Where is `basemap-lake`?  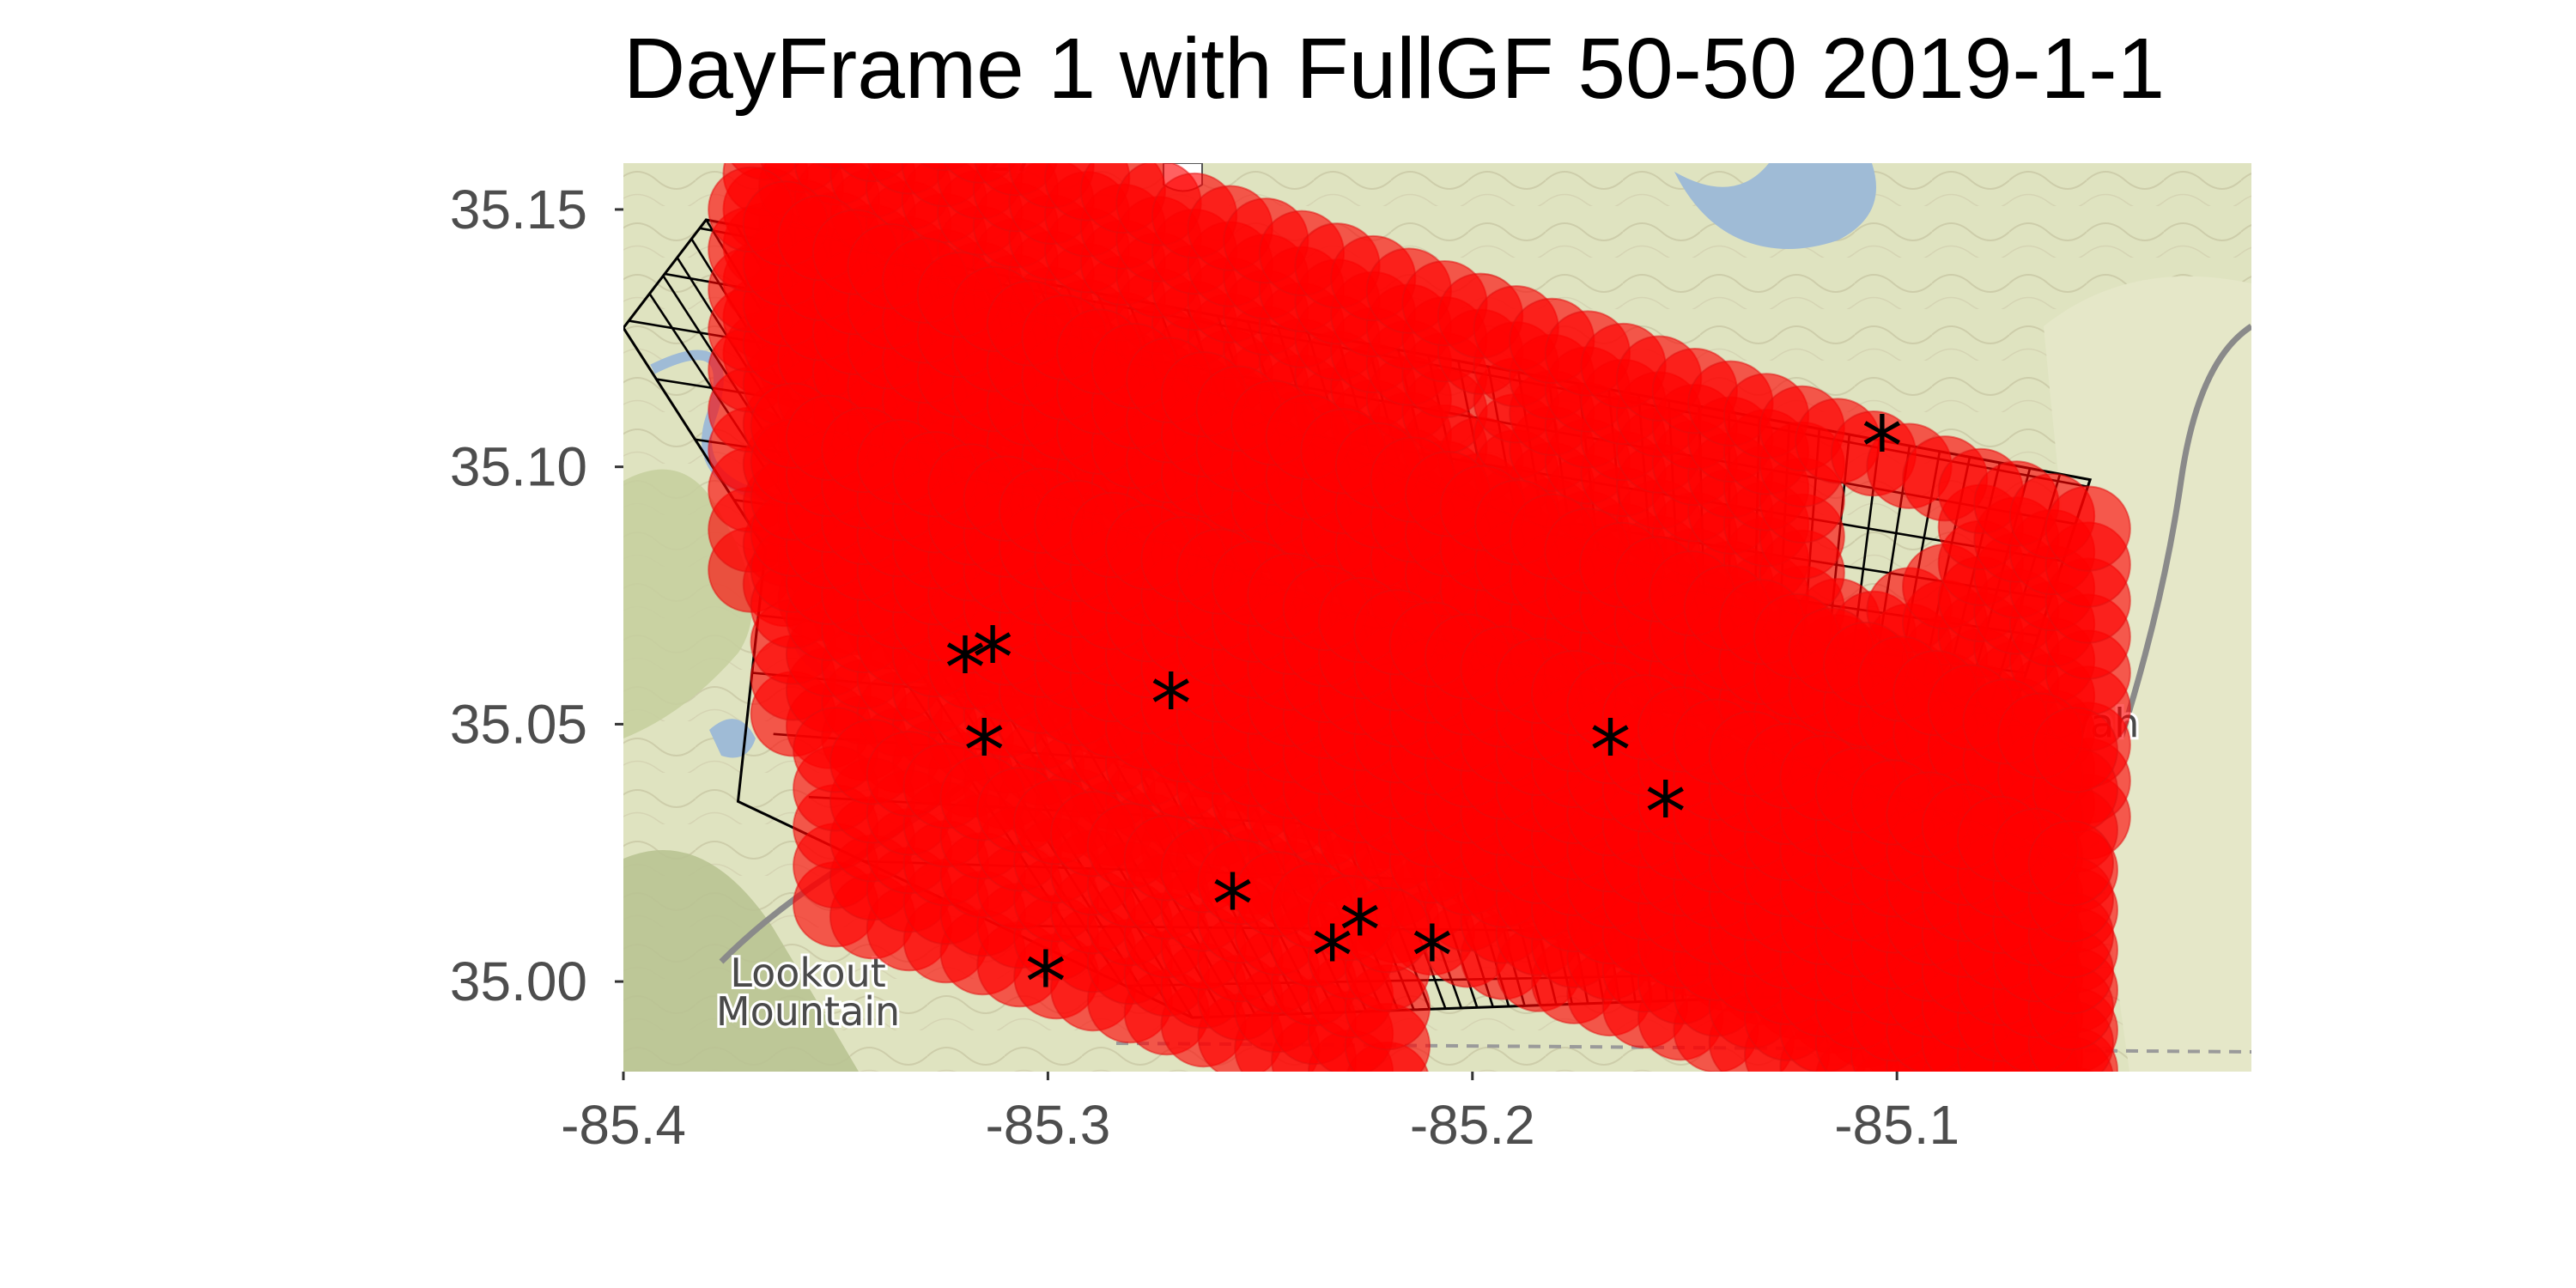
basemap-lake is located at coordinates (1775, 206).